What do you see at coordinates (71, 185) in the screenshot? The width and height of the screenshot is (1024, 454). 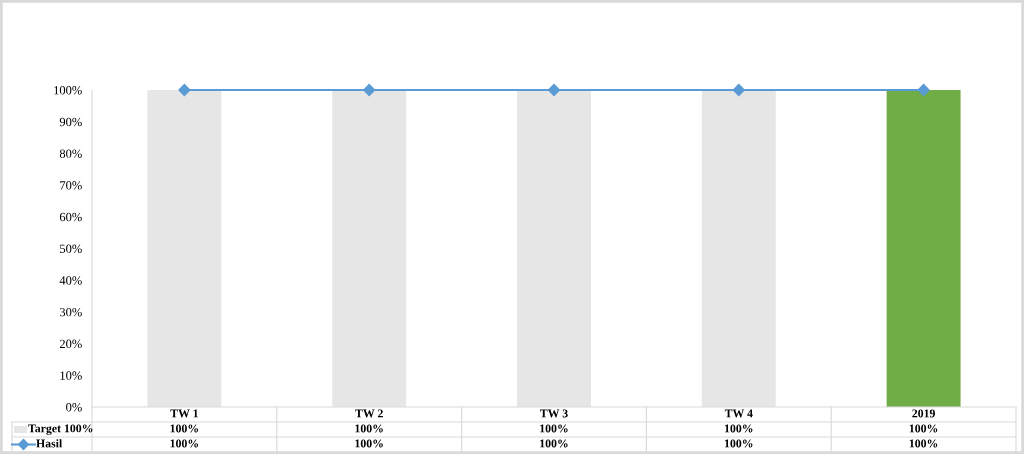 I see `y-tick-label: 70%` at bounding box center [71, 185].